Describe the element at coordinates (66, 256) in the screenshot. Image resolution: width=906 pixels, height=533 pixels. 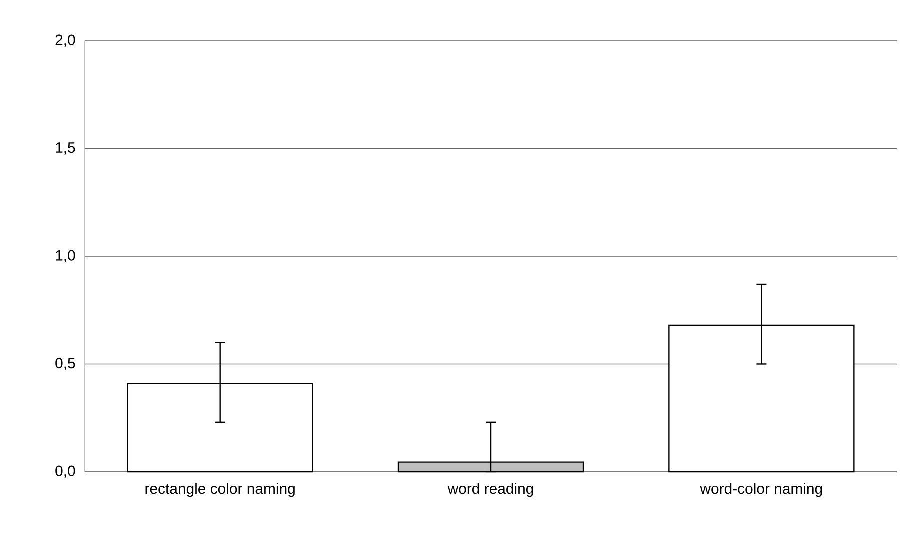
I see `y-tick-label: 1,0` at that location.